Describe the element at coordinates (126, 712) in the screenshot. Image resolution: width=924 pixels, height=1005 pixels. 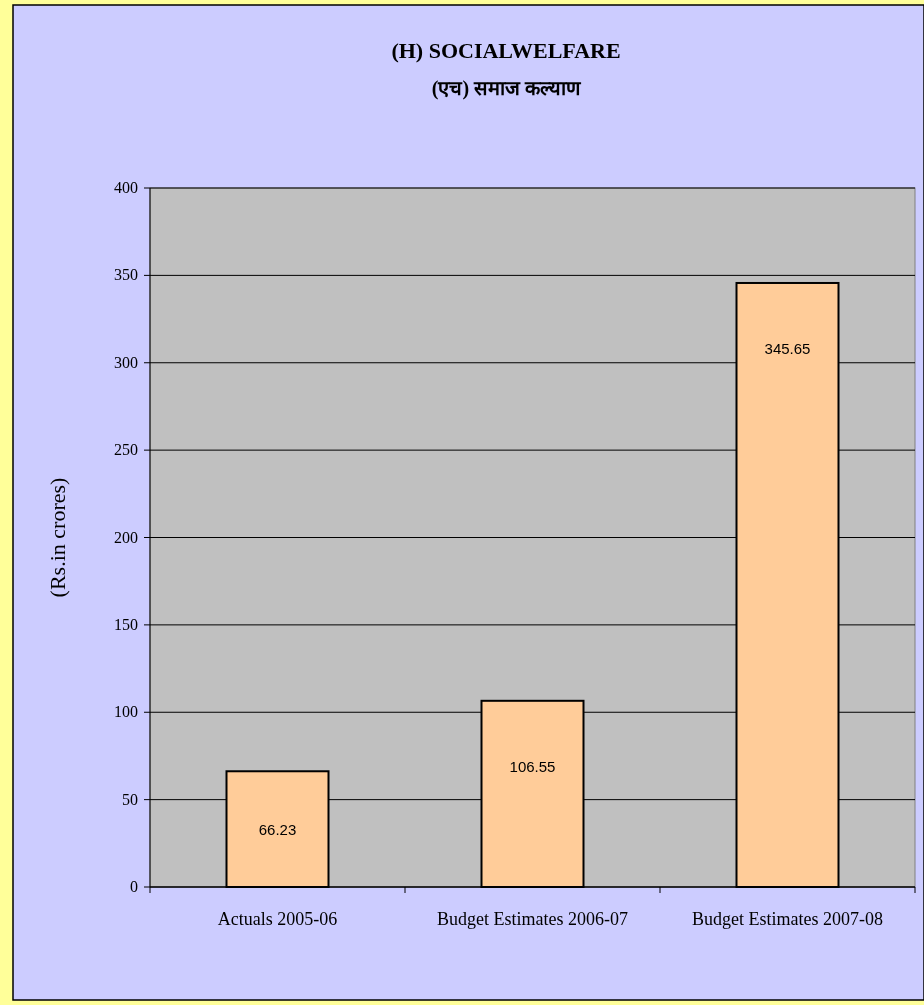
I see `y-tick-label: 100` at that location.